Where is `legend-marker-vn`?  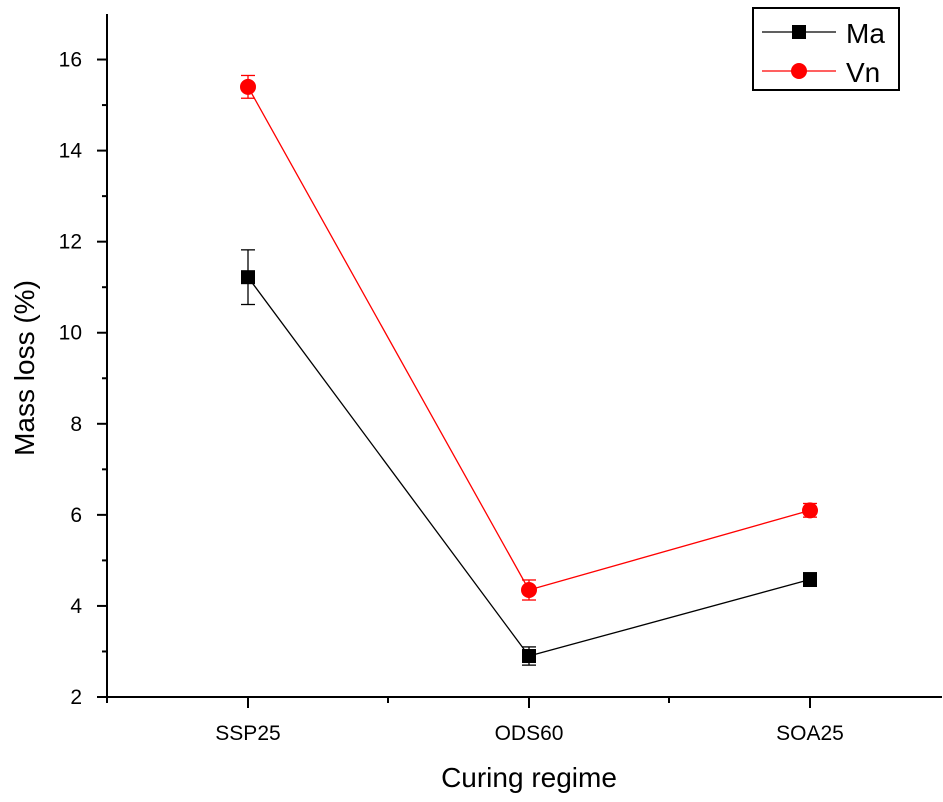 legend-marker-vn is located at coordinates (799, 71).